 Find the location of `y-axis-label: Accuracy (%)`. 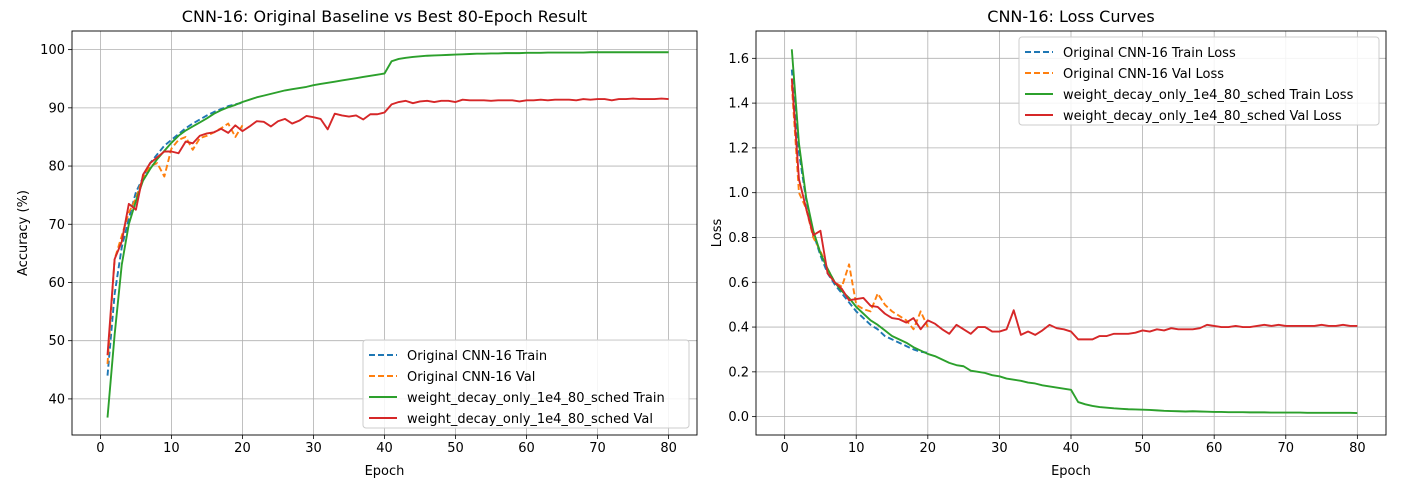

y-axis-label: Accuracy (%) is located at coordinates (23, 233).